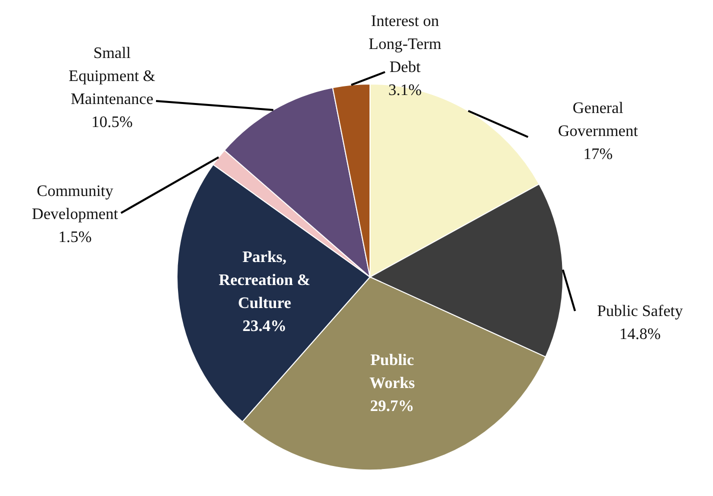 This screenshot has height=496, width=713. Describe the element at coordinates (392, 406) in the screenshot. I see `data-label: 29.7%` at that location.